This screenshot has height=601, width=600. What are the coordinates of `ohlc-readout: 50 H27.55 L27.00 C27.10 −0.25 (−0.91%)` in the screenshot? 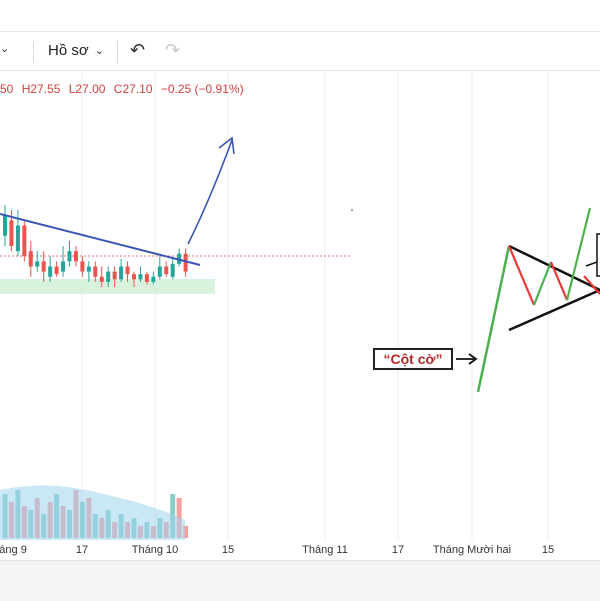 It's located at (124, 89).